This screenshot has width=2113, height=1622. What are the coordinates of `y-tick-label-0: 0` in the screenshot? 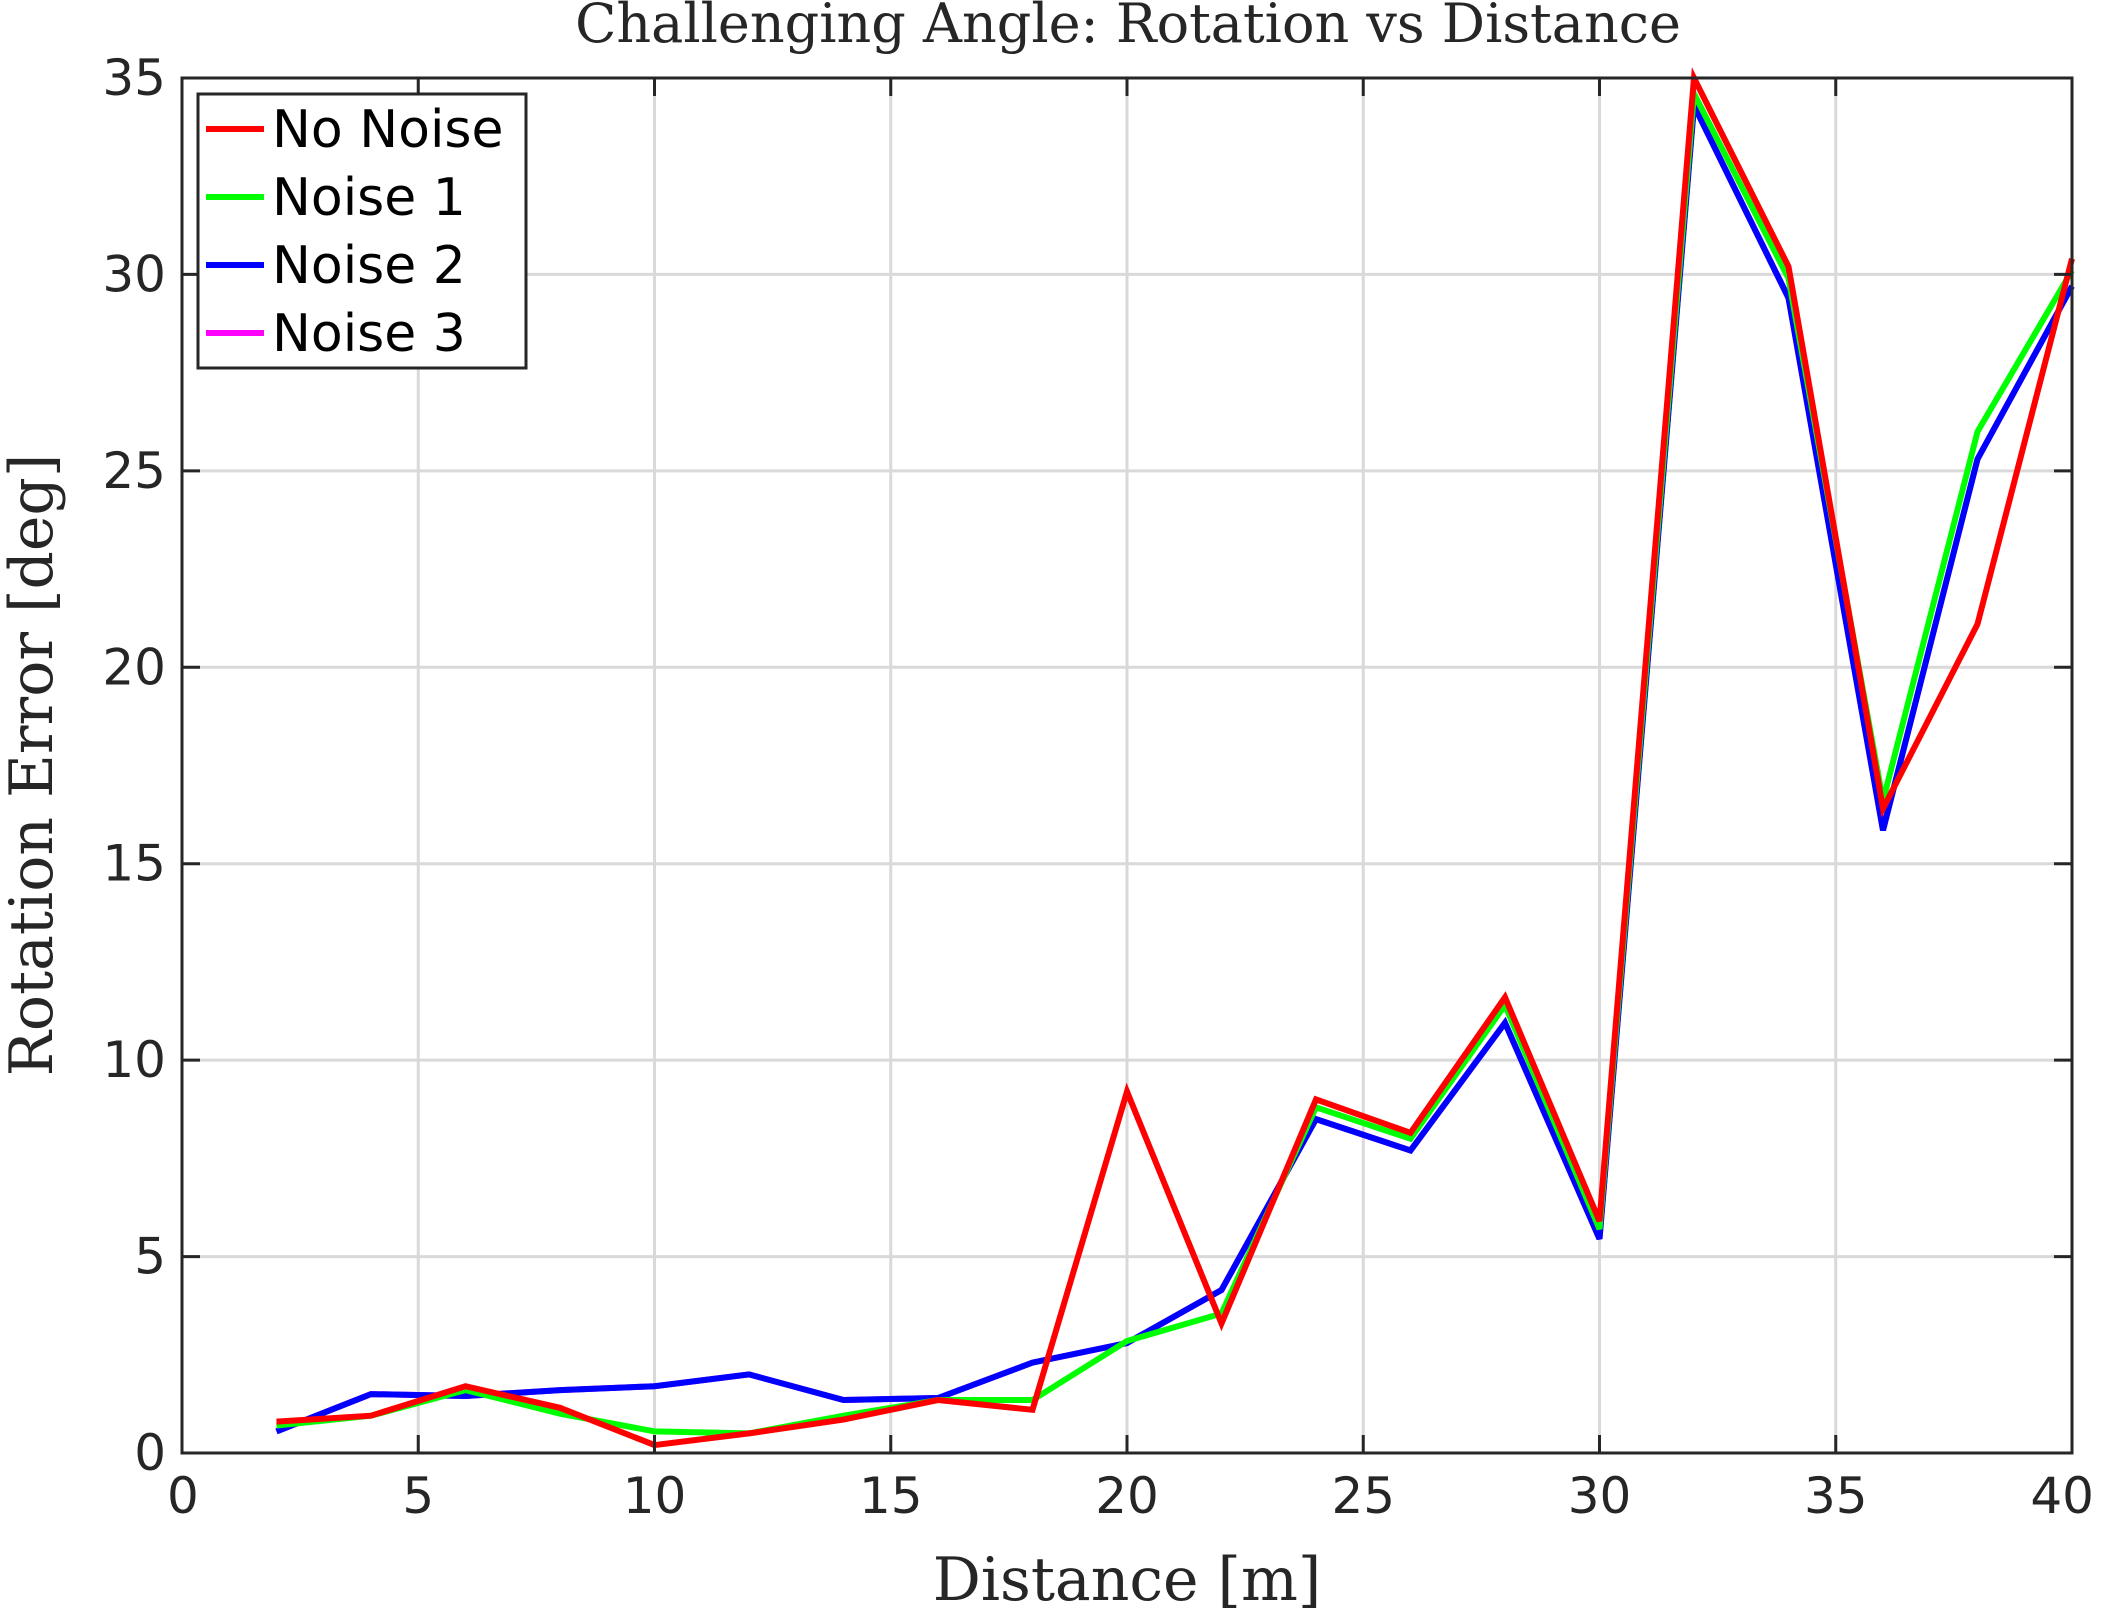 It's located at (150, 1453).